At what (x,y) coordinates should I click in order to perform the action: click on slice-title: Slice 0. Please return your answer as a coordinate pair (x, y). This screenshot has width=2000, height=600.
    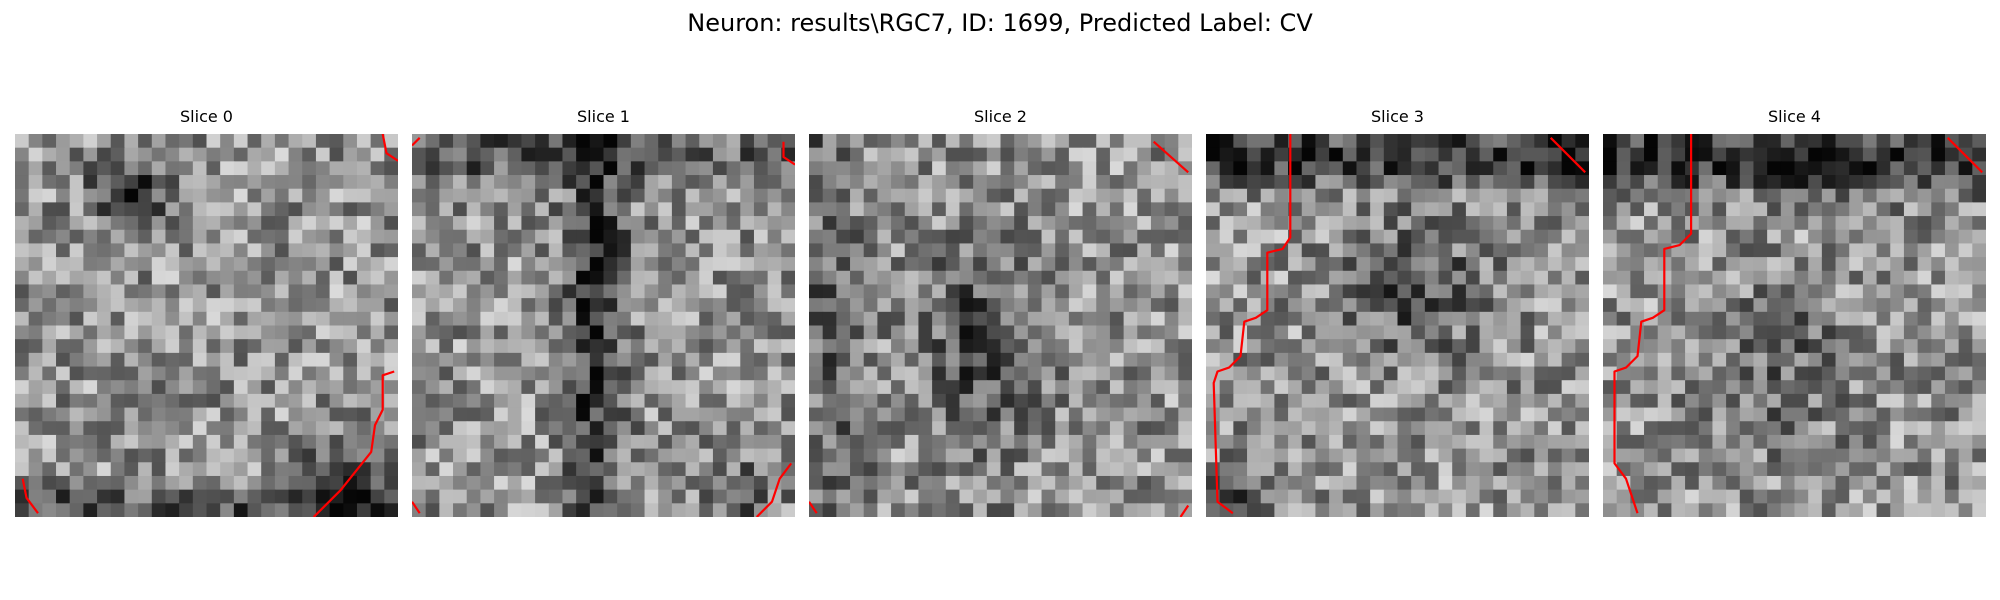
    Looking at the image, I should click on (206, 116).